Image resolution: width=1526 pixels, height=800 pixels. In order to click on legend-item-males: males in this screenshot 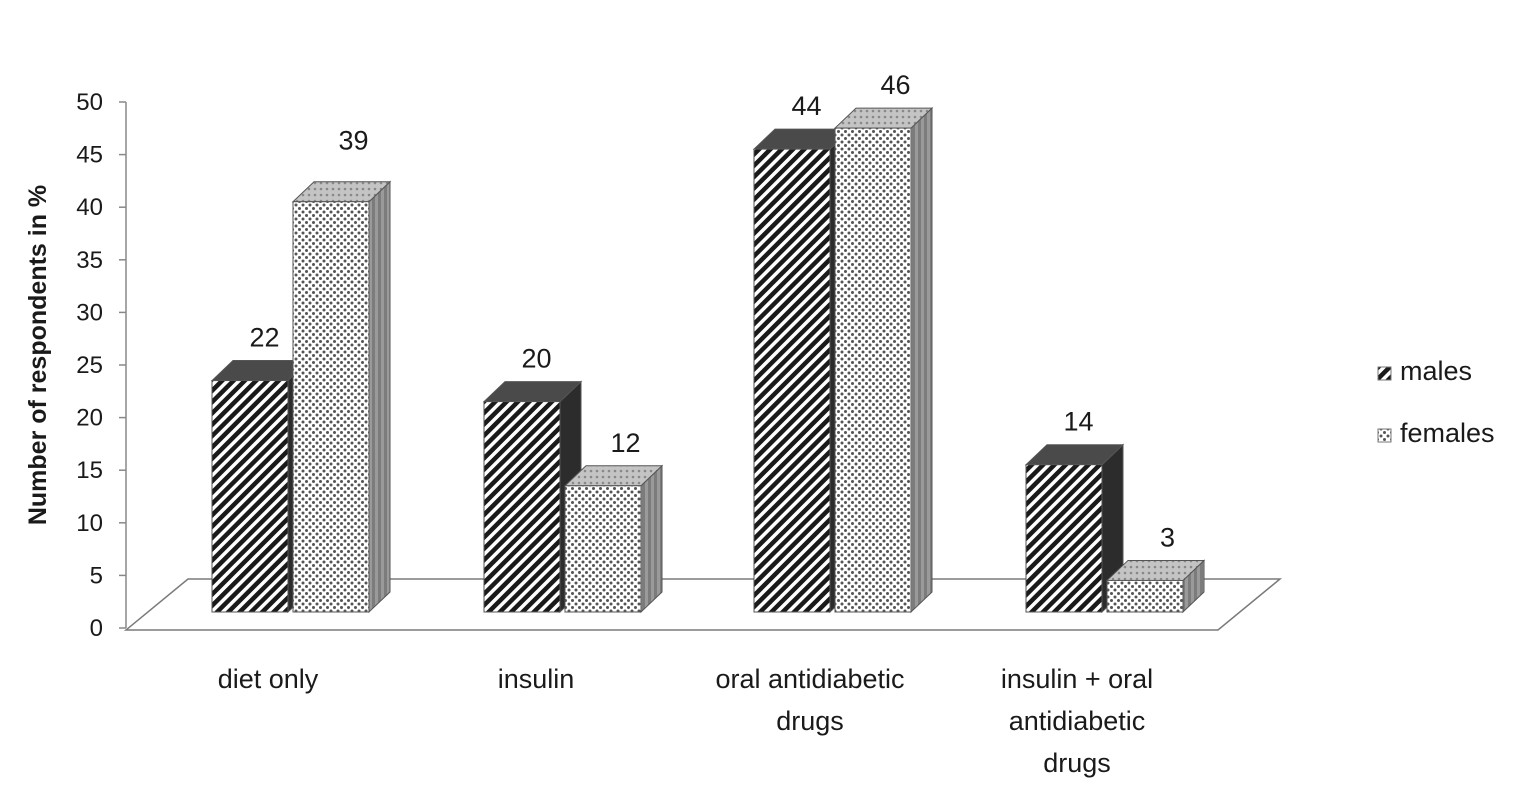, I will do `click(1424, 371)`.